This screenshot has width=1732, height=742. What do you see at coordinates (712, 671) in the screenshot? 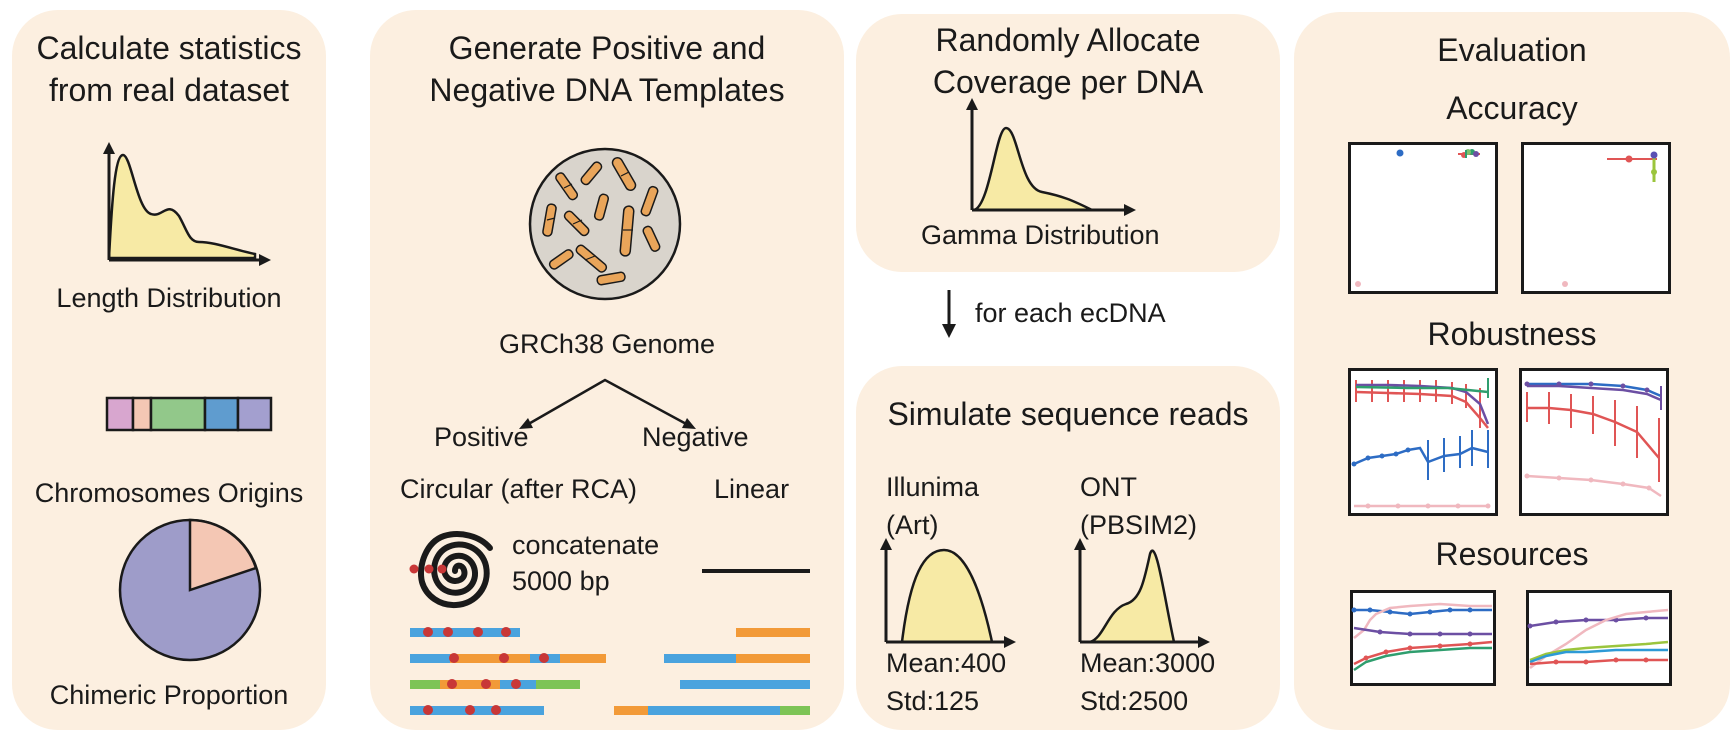
I see `negative-reads-segments` at bounding box center [712, 671].